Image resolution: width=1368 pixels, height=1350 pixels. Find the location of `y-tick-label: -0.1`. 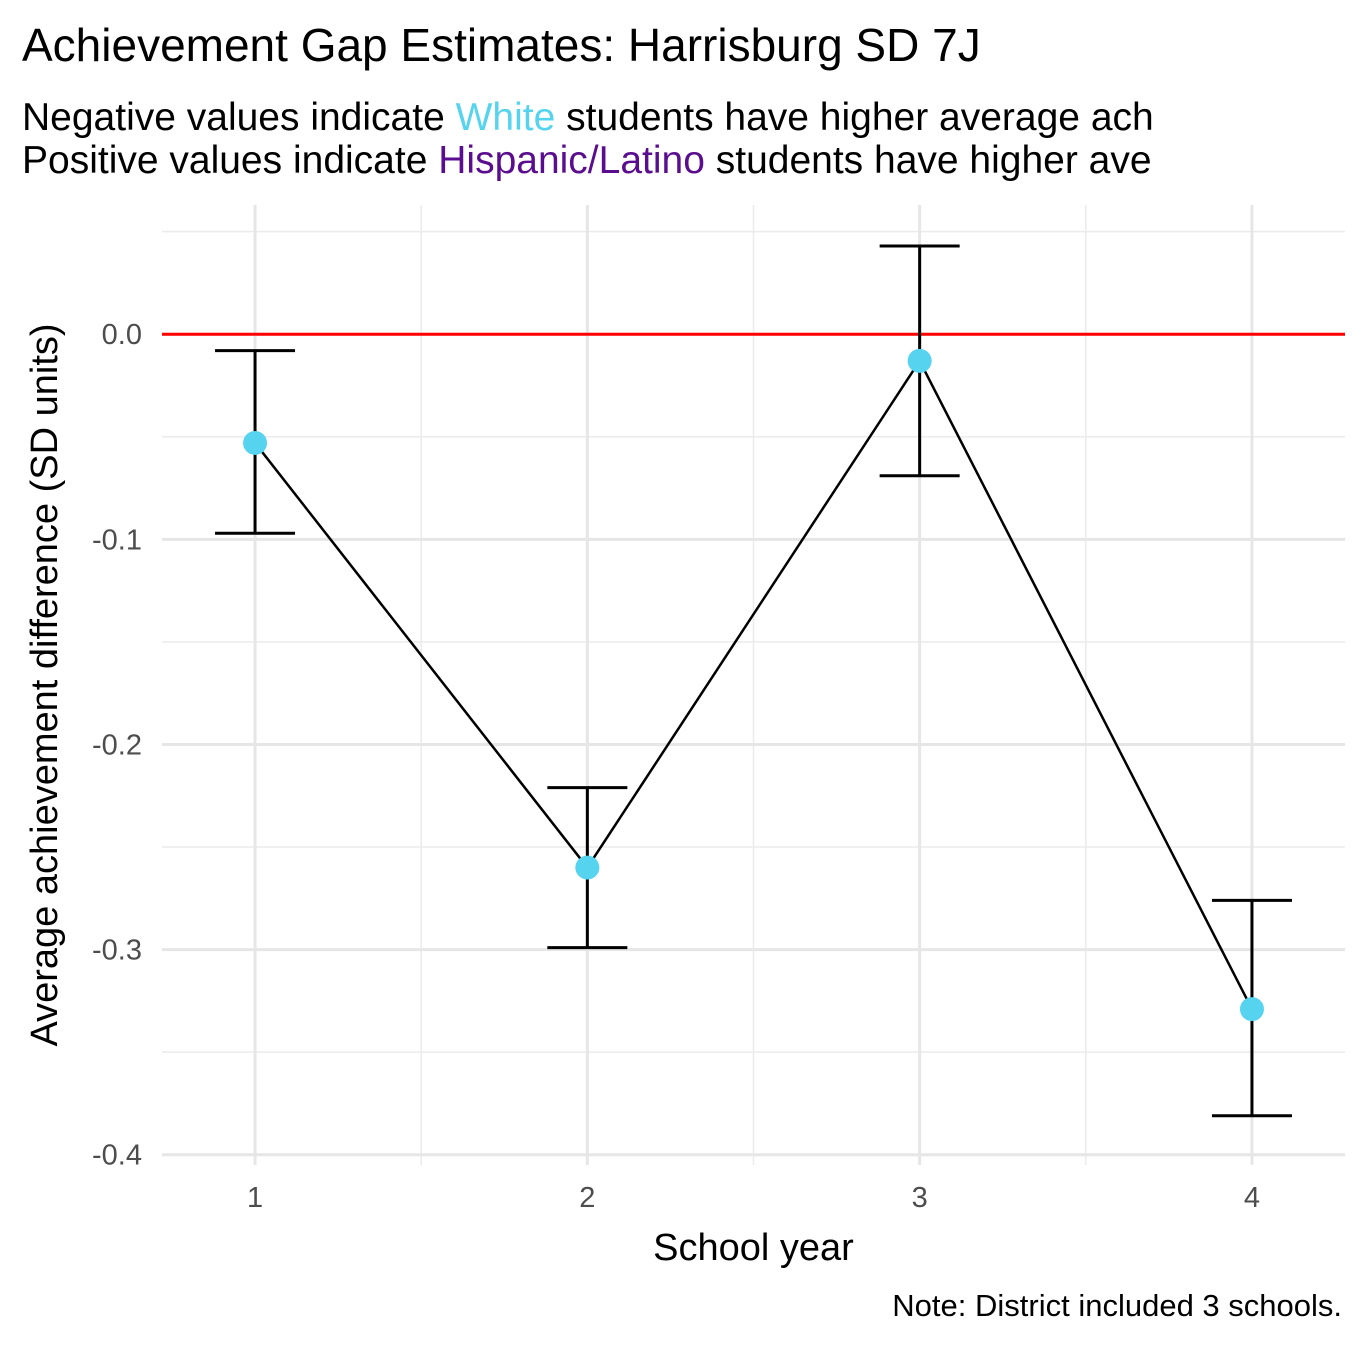

y-tick-label: -0.1 is located at coordinates (117, 540).